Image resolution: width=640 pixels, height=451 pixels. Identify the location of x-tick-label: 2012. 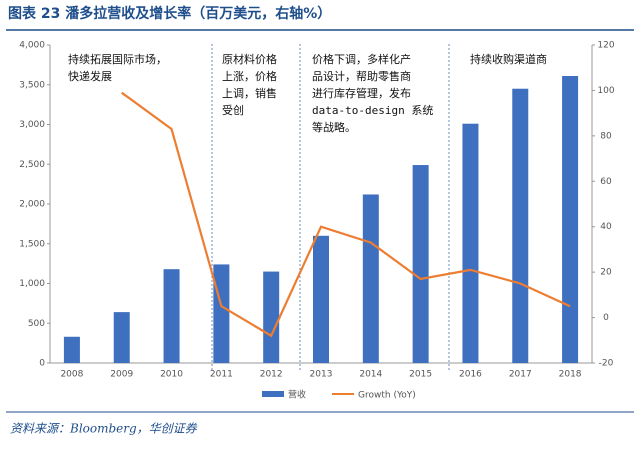
(271, 375).